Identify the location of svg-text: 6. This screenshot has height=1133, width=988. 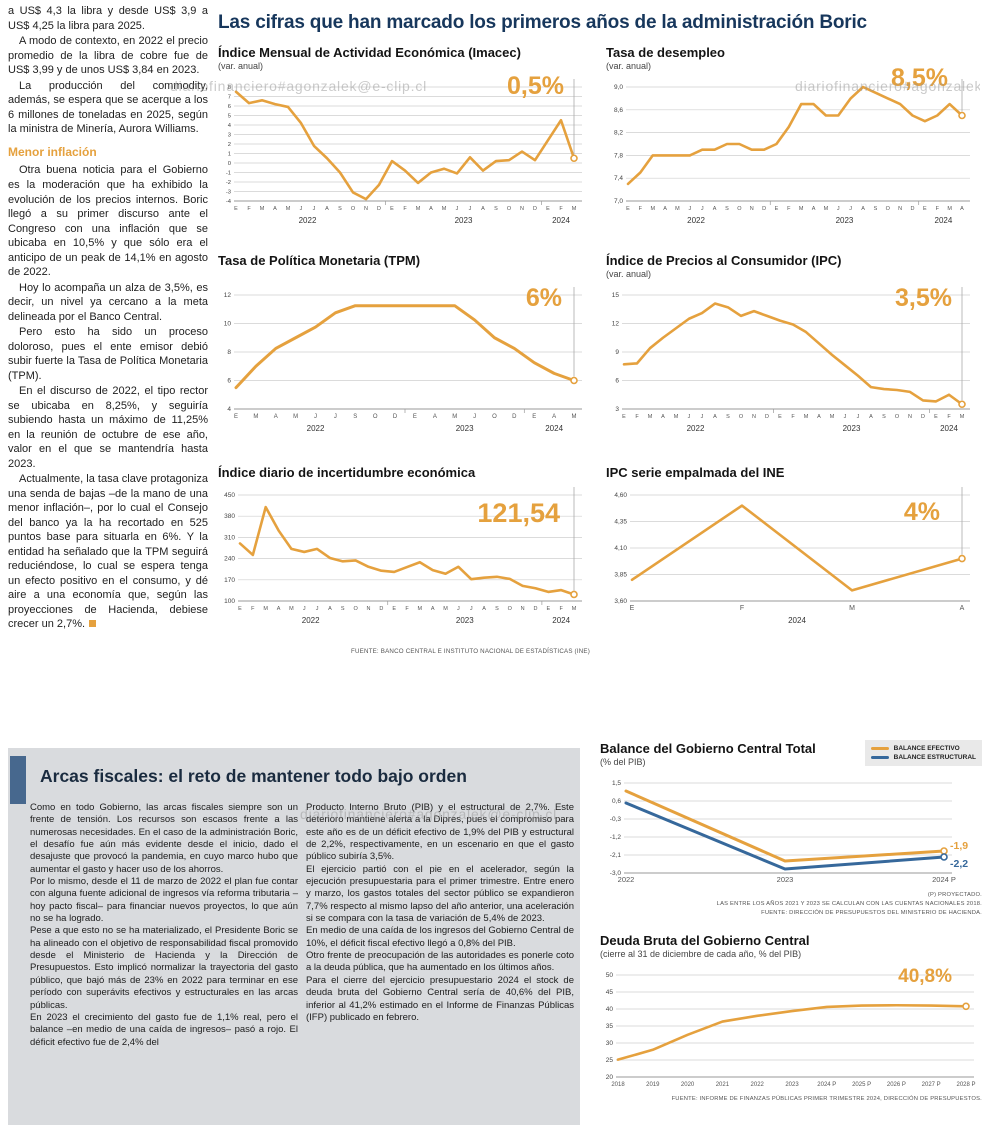
(617, 380).